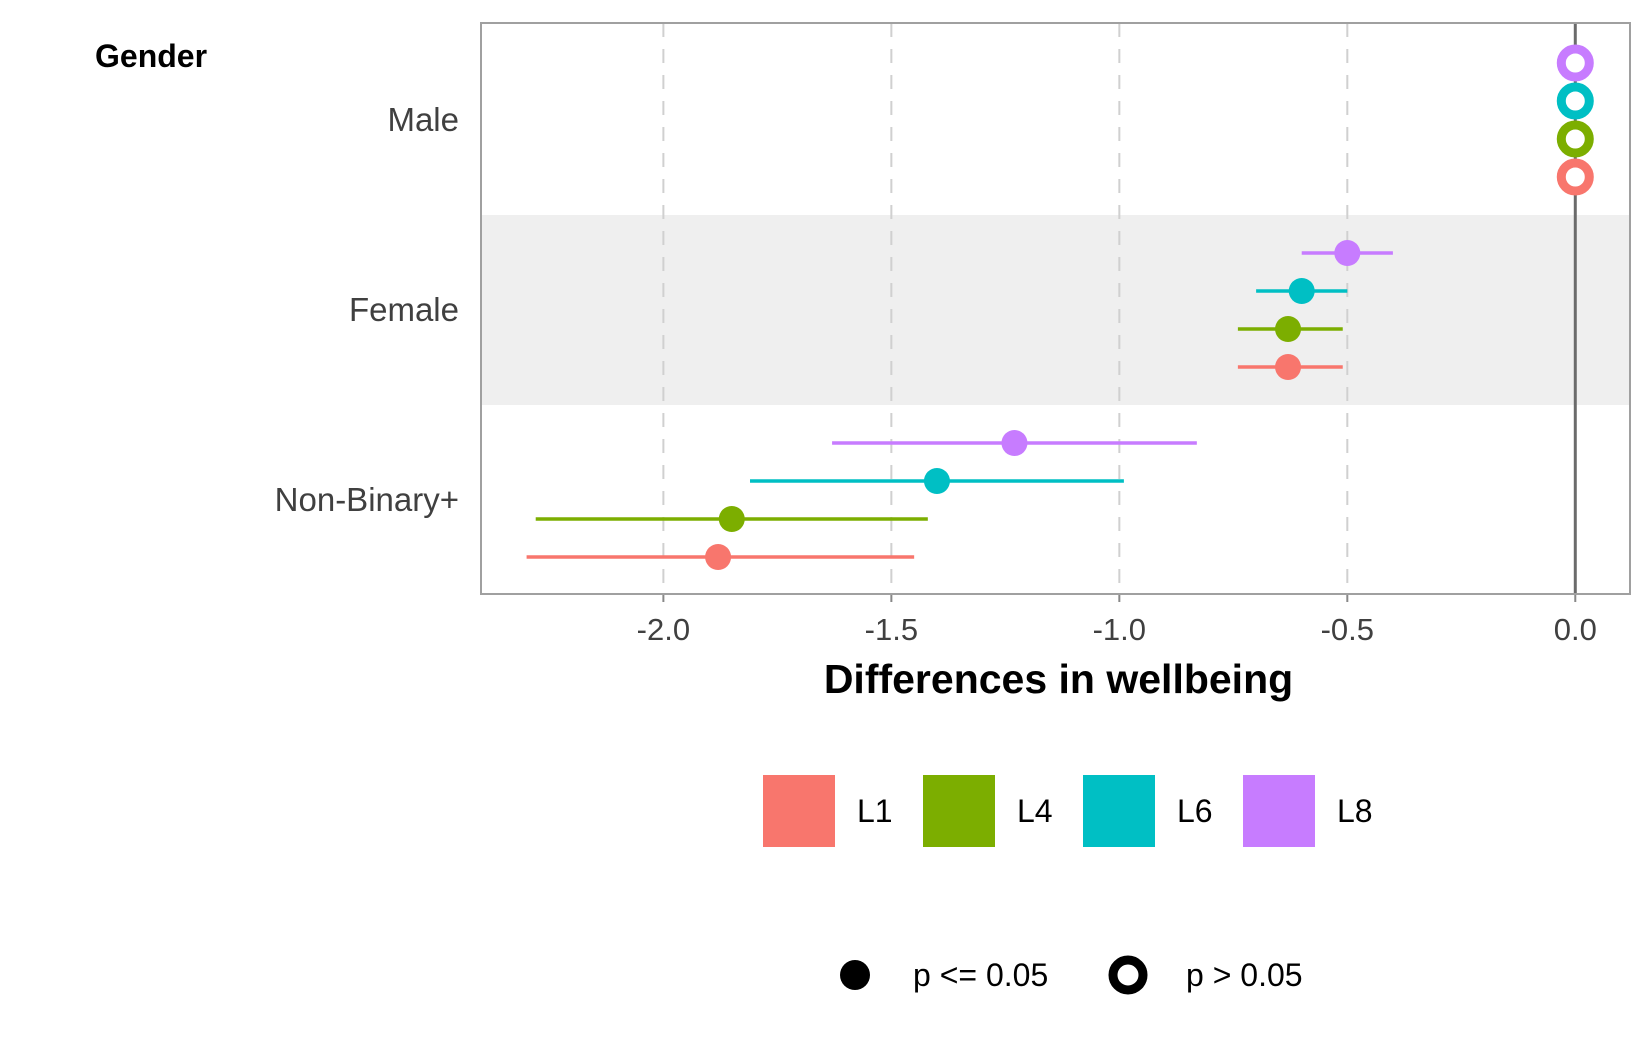  I want to click on point-l4-not-significant, so click(1575, 139).